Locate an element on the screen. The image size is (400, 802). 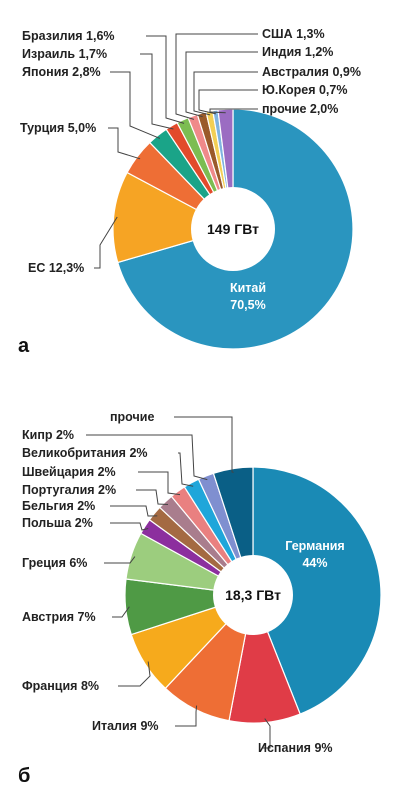
leader-line-бразилия is located at coordinates (165, 79).